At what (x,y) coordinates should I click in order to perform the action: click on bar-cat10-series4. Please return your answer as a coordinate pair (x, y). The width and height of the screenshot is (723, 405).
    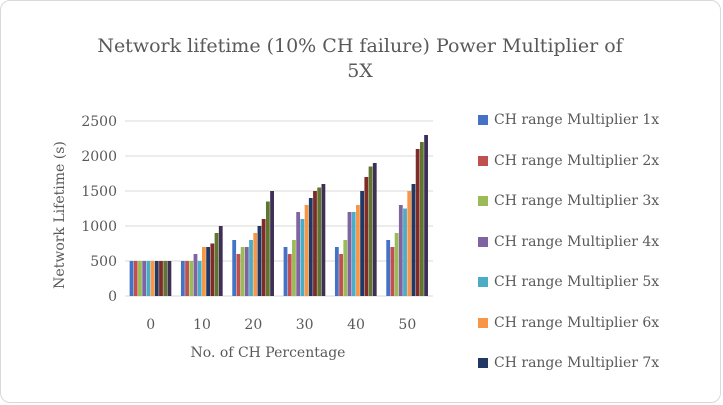
    Looking at the image, I should click on (195, 275).